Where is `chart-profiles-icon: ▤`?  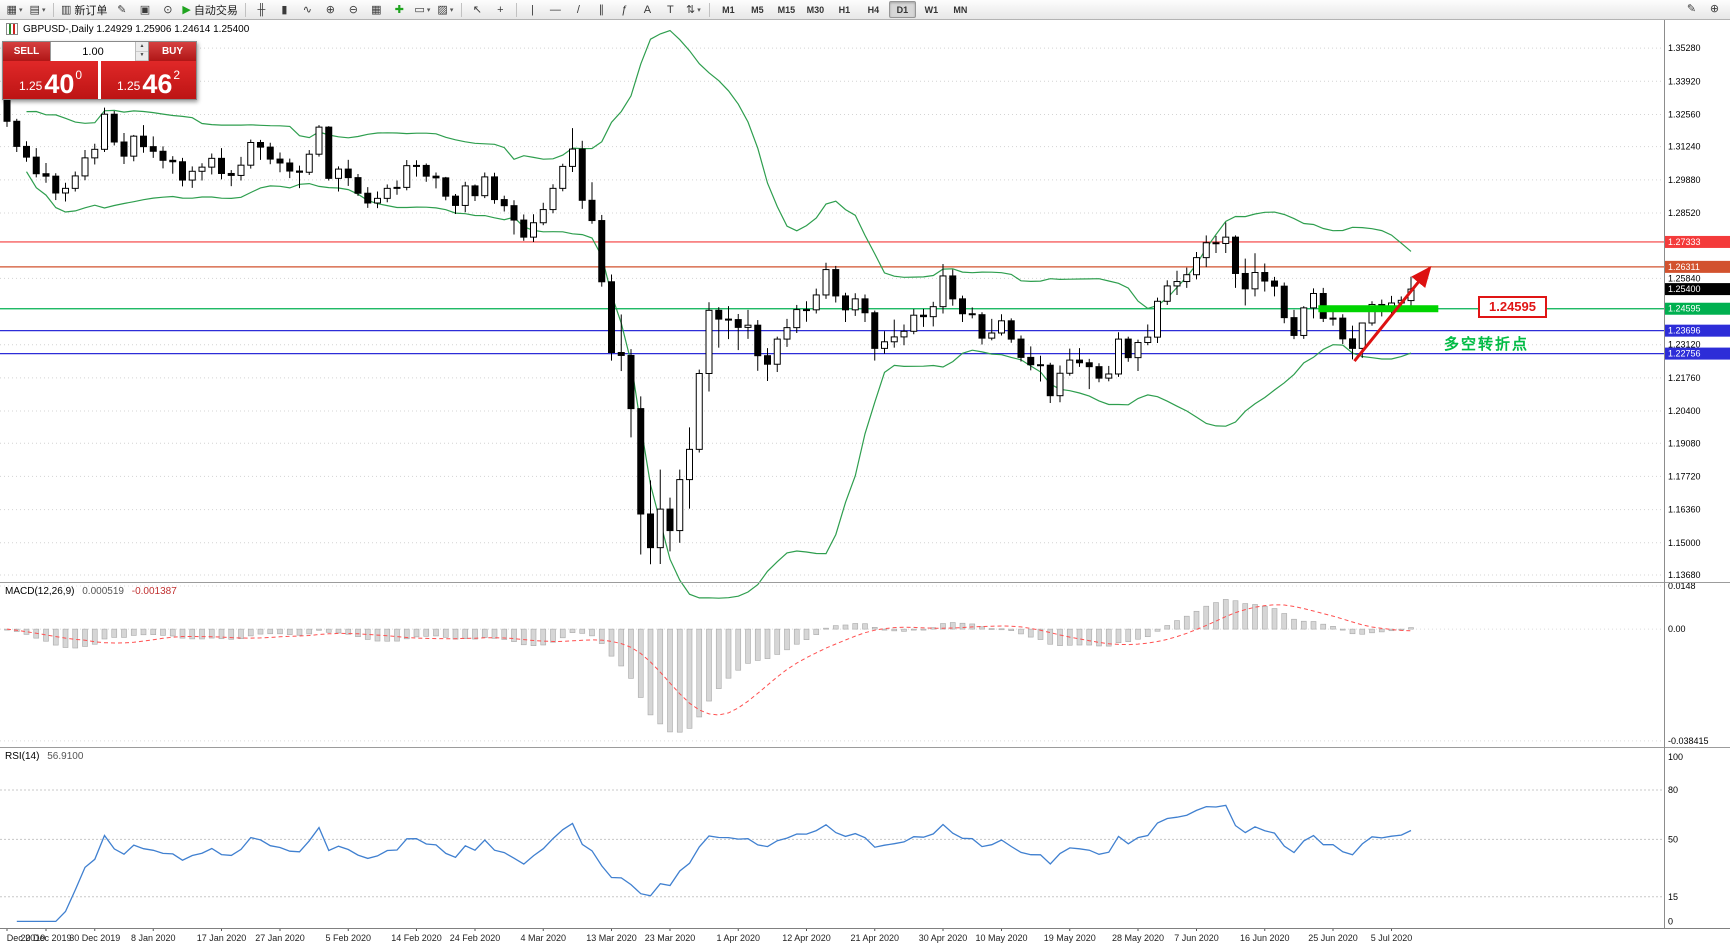 chart-profiles-icon: ▤ is located at coordinates (34, 9).